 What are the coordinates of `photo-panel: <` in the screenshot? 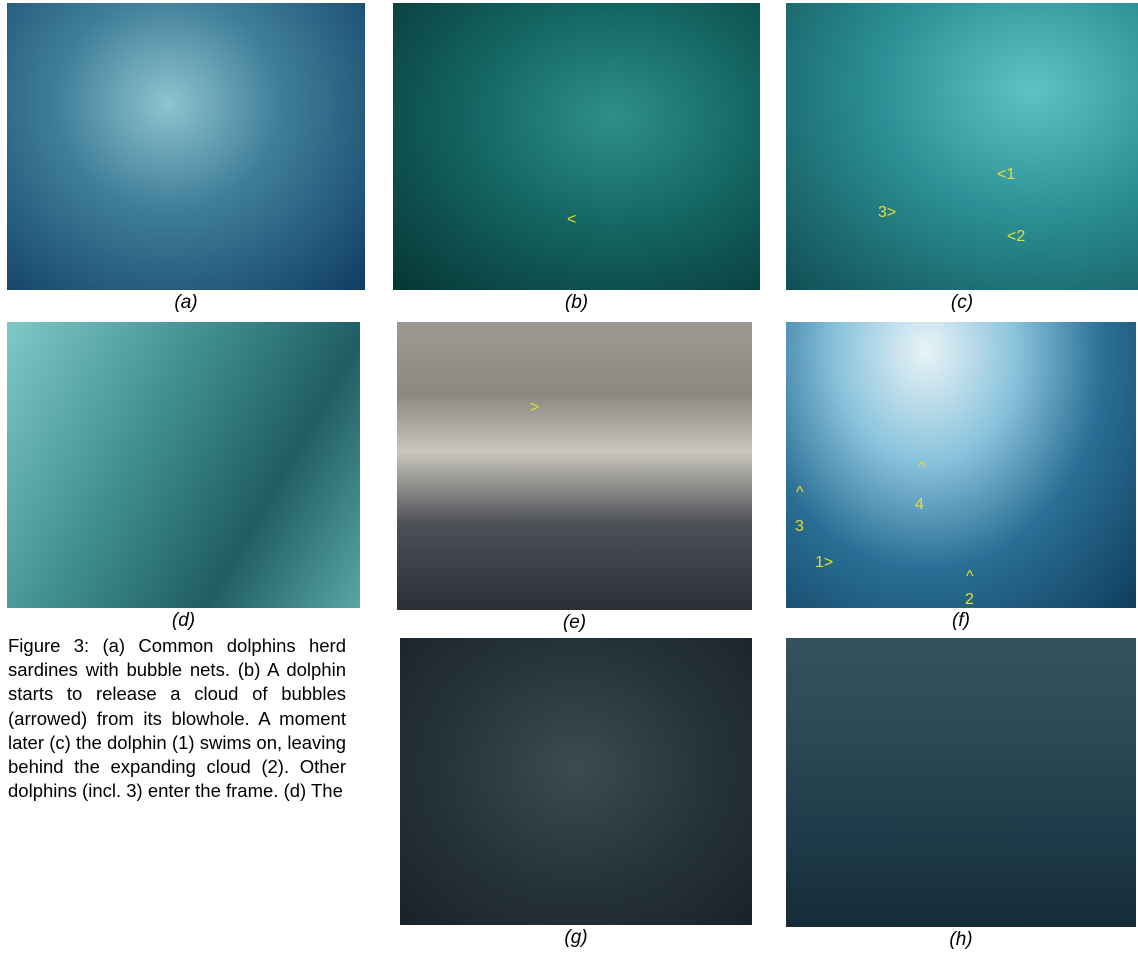 It's located at (576, 146).